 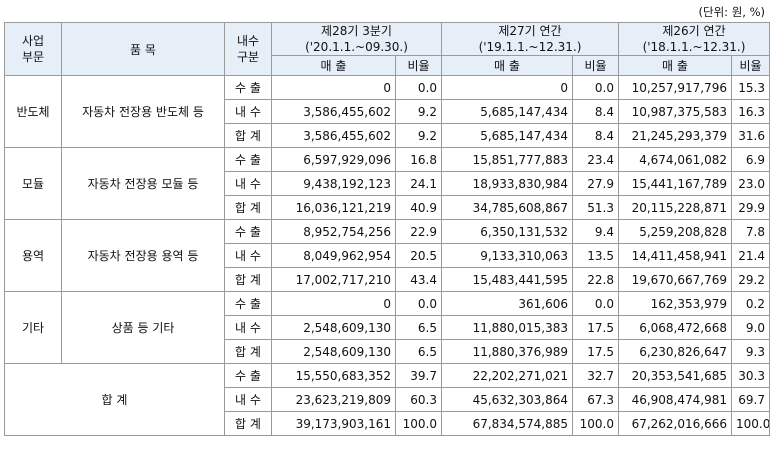 What do you see at coordinates (675, 351) in the screenshot?
I see `sales-cell: 6,230,826,647` at bounding box center [675, 351].